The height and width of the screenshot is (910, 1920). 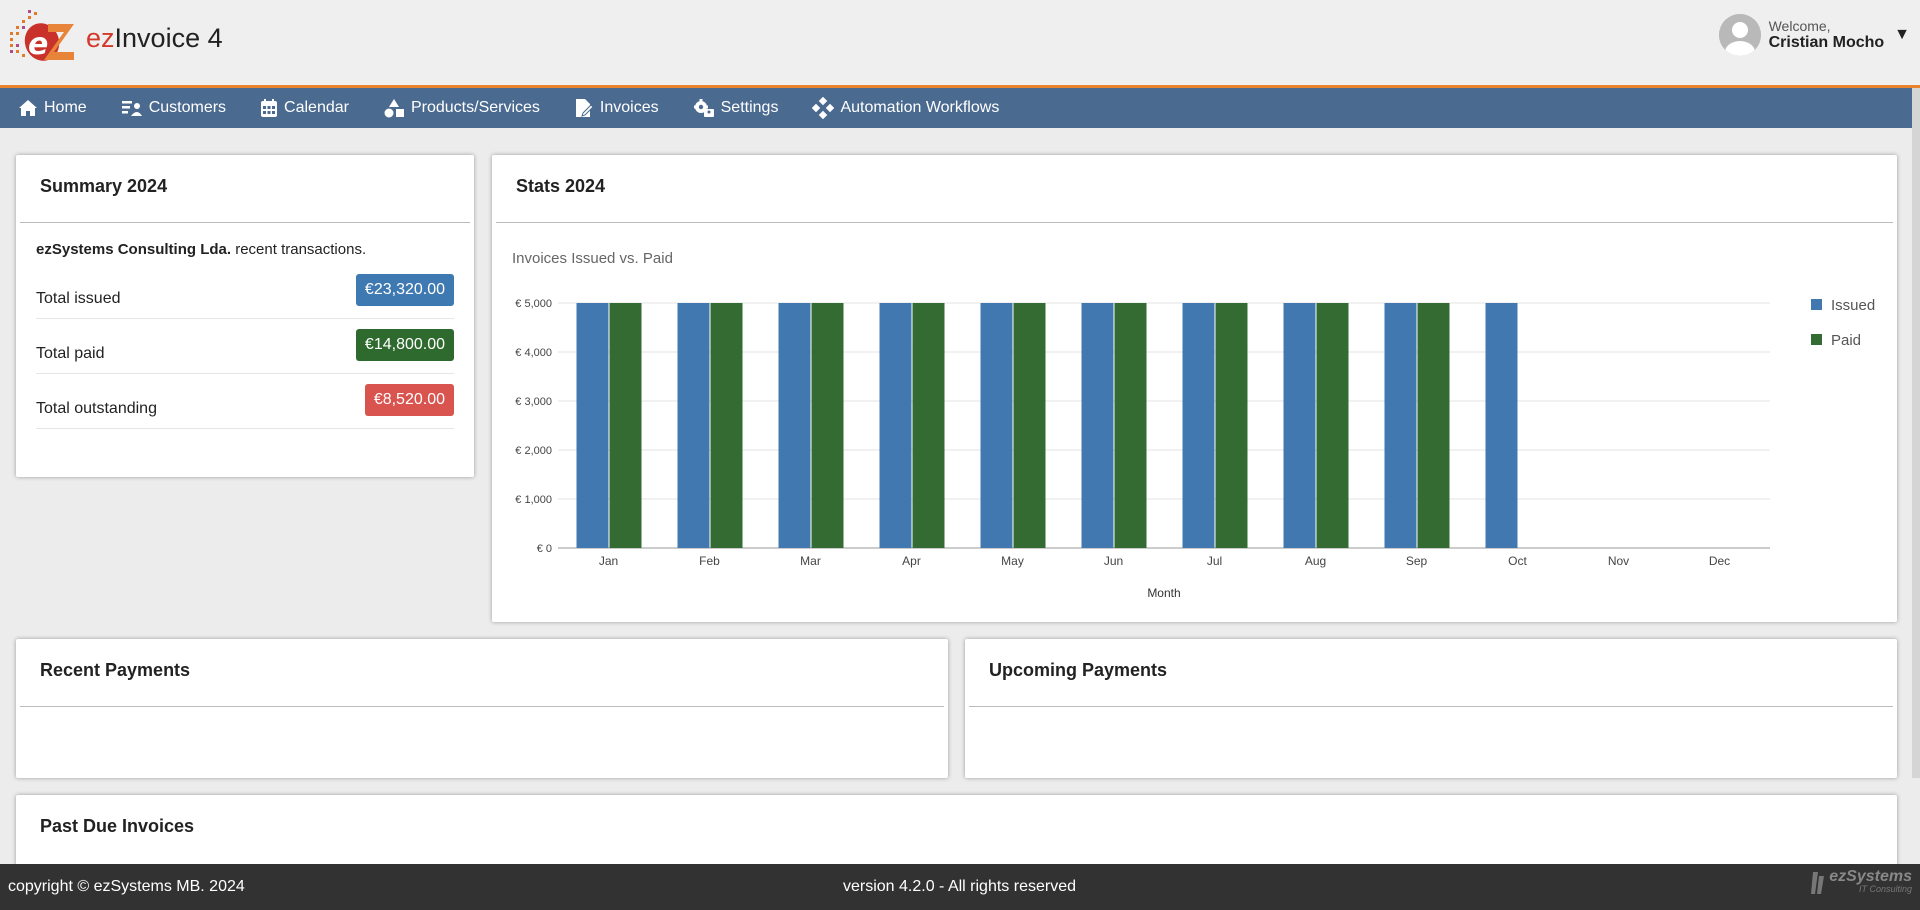 What do you see at coordinates (1130, 425) in the screenshot?
I see `bar-paid-jun` at bounding box center [1130, 425].